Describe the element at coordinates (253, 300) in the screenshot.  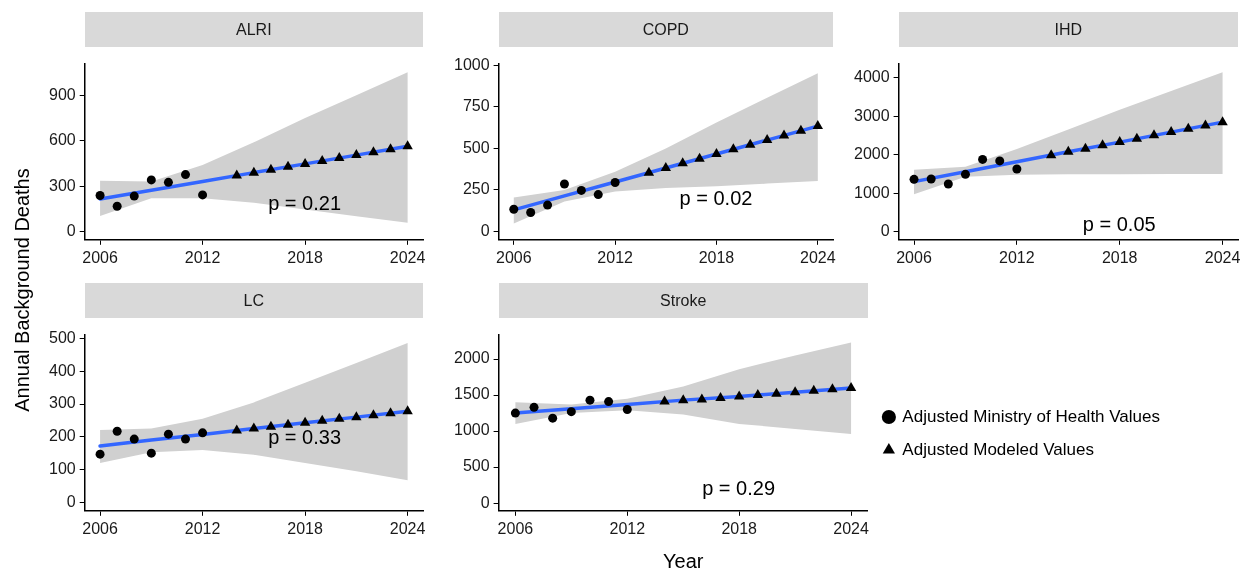
I see `chart-title: LC` at that location.